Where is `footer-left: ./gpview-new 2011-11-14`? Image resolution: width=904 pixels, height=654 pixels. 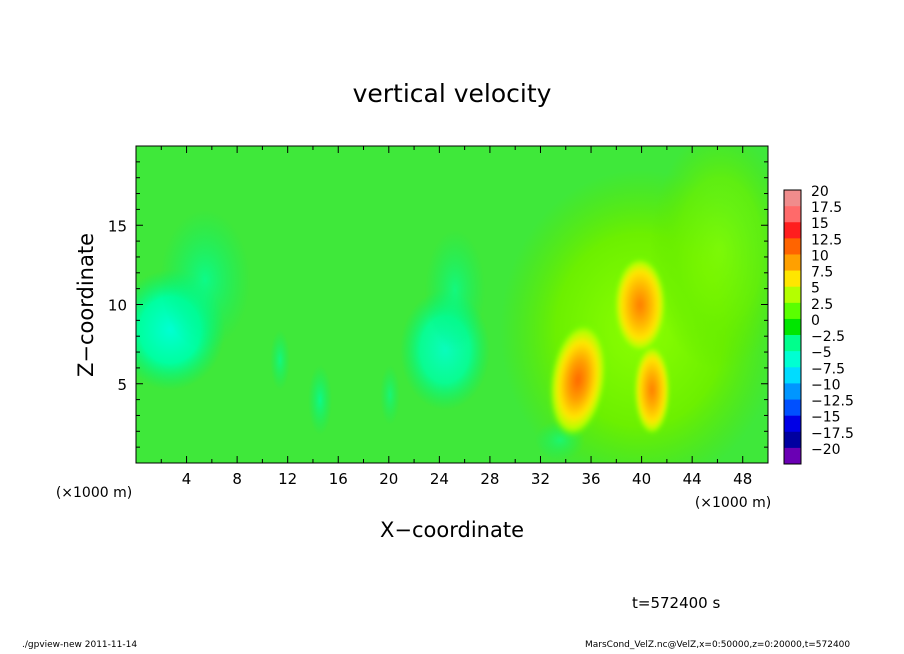 footer-left: ./gpview-new 2011-11-14 is located at coordinates (80, 645).